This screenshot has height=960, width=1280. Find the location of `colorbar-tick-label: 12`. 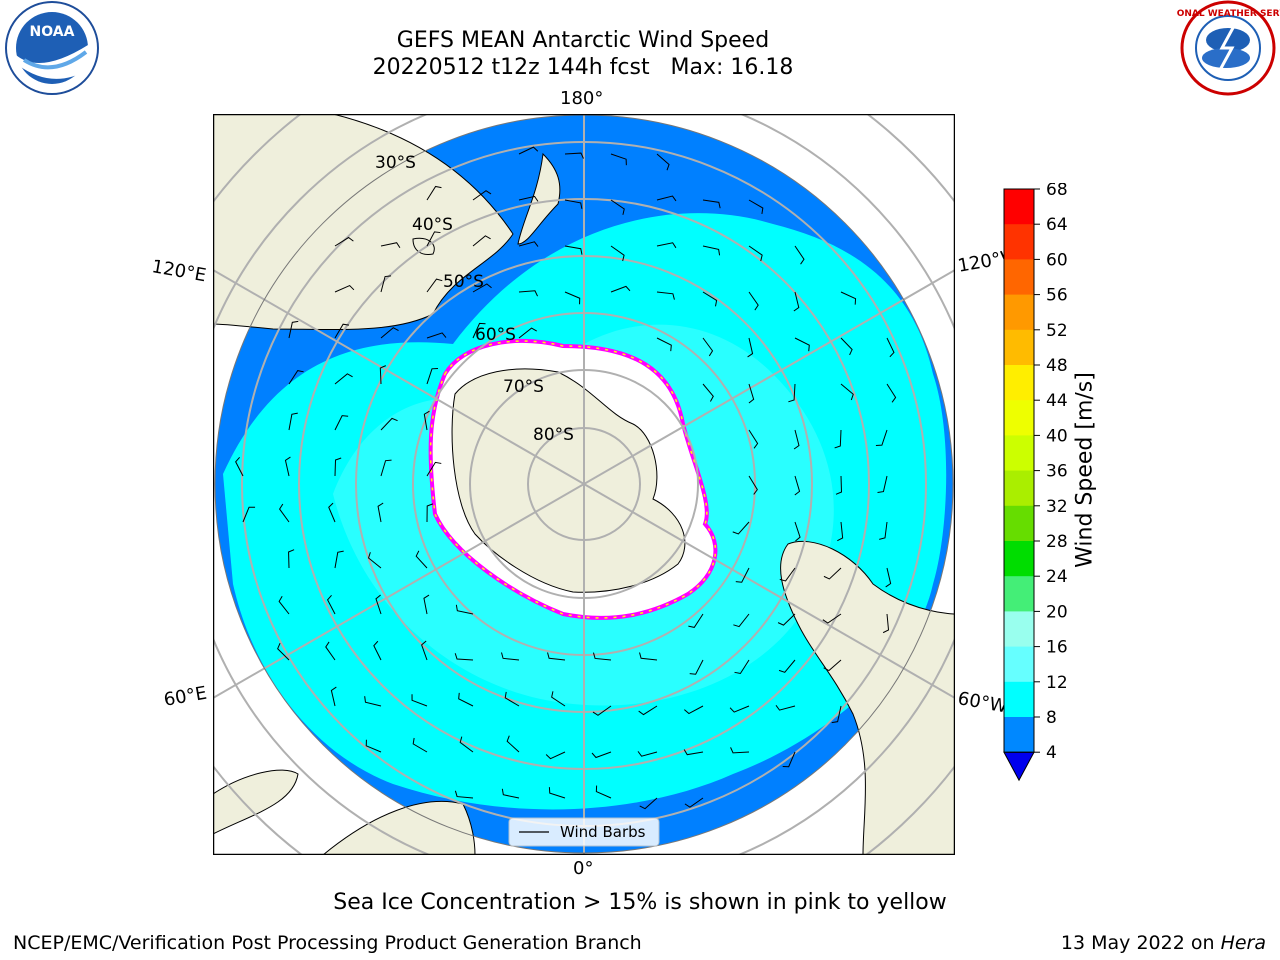

colorbar-tick-label: 12 is located at coordinates (1057, 683).